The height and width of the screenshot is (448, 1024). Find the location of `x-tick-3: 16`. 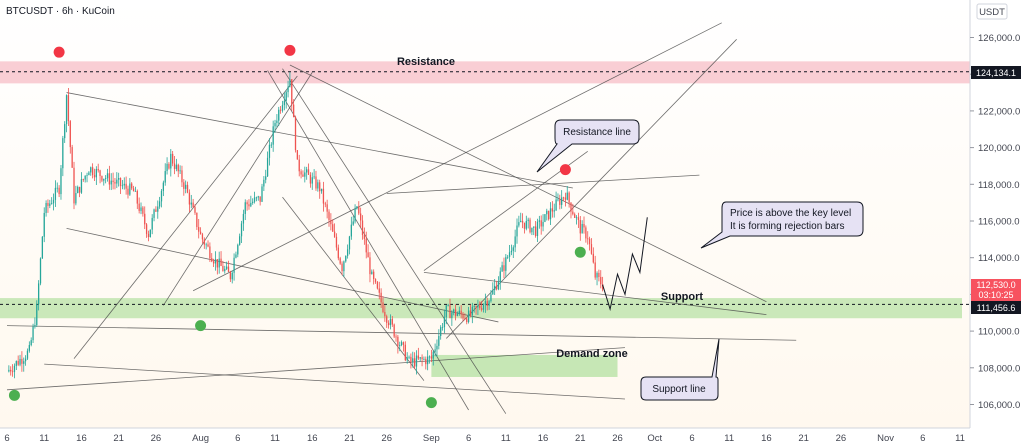

x-tick-3: 16 is located at coordinates (81, 438).